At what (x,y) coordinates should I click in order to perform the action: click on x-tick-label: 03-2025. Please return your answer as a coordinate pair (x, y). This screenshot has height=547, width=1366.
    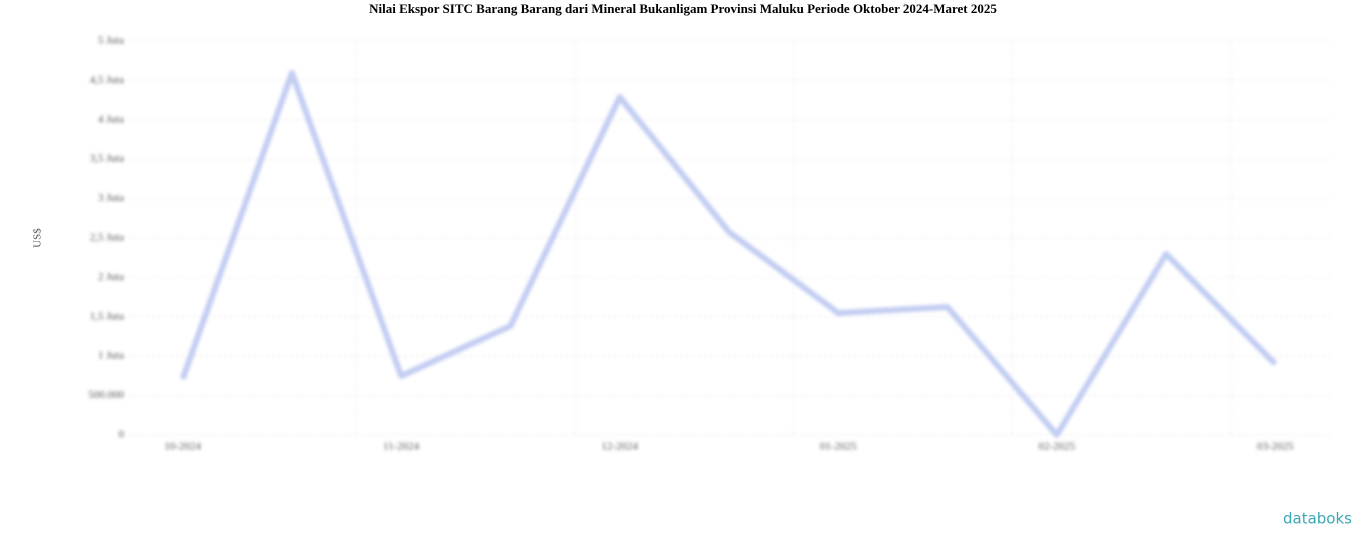
    Looking at the image, I should click on (1275, 447).